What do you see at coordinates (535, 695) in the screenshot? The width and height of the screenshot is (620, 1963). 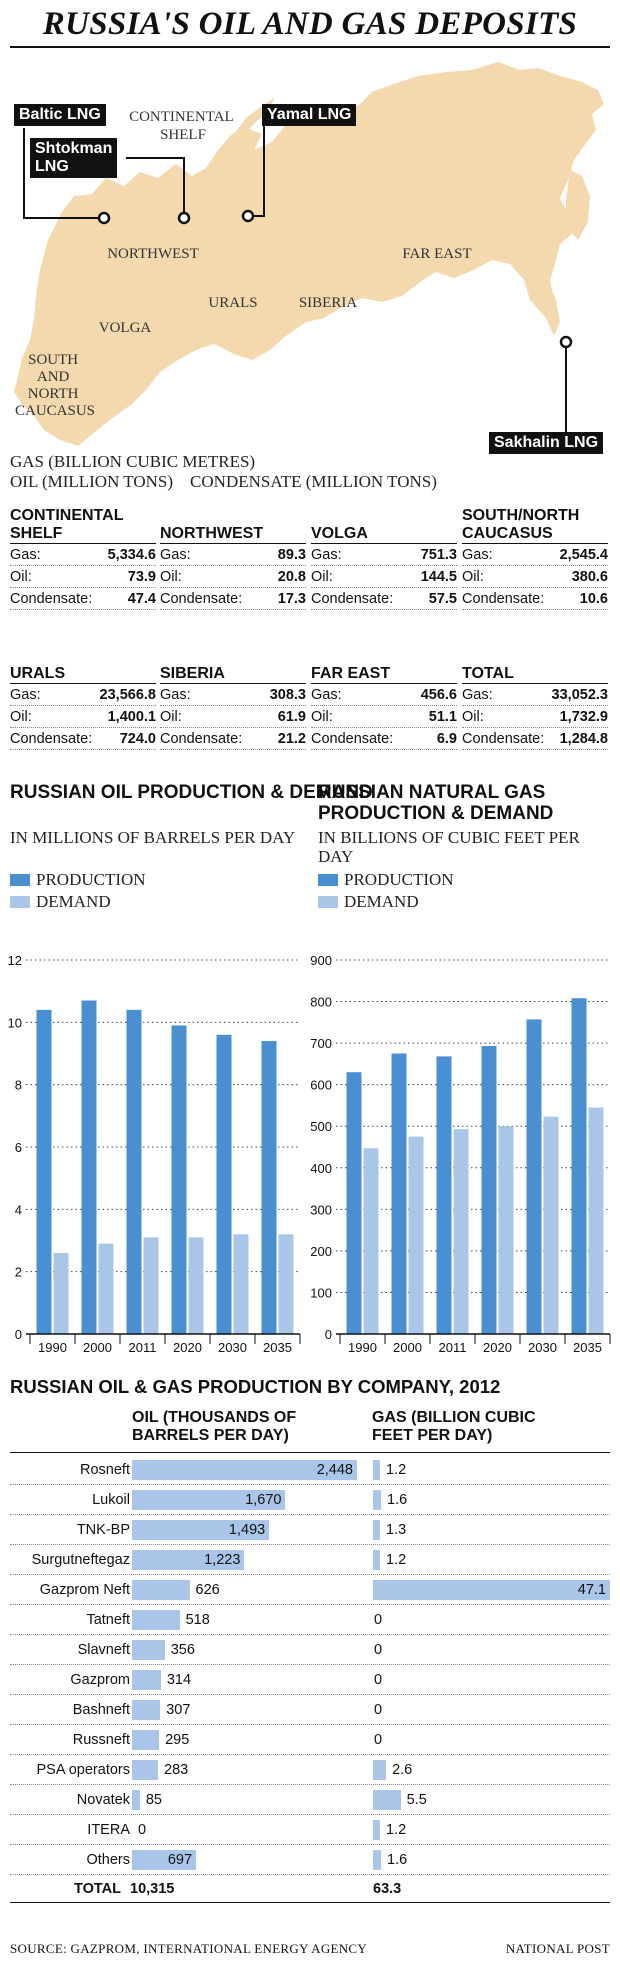 I see `reserve-row-gas: Gas: 33,052.3` at bounding box center [535, 695].